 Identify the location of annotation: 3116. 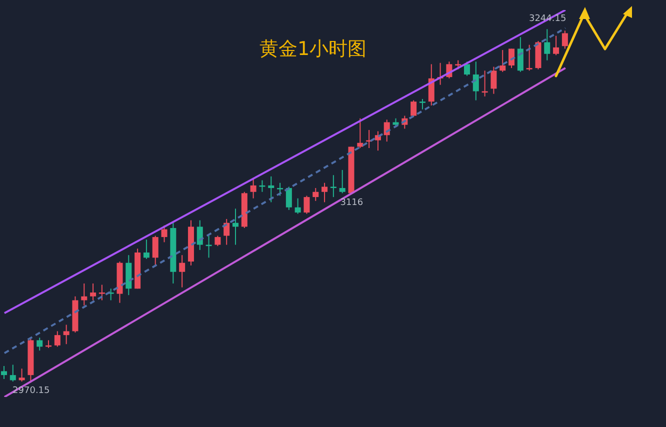
(352, 203).